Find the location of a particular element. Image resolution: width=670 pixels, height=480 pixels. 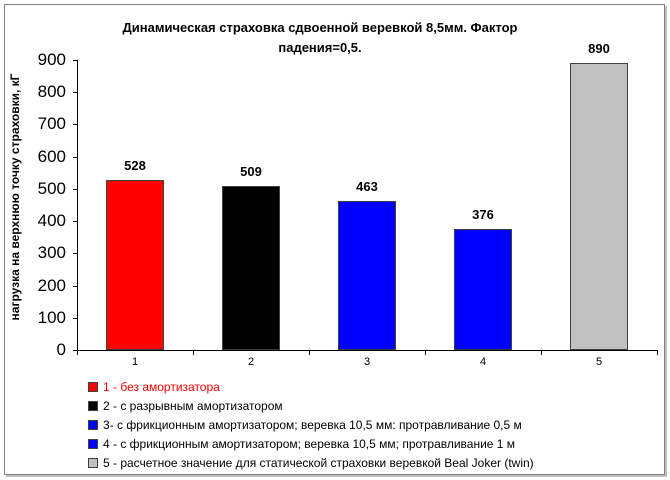

y-tick-label: 500 is located at coordinates (51, 188).